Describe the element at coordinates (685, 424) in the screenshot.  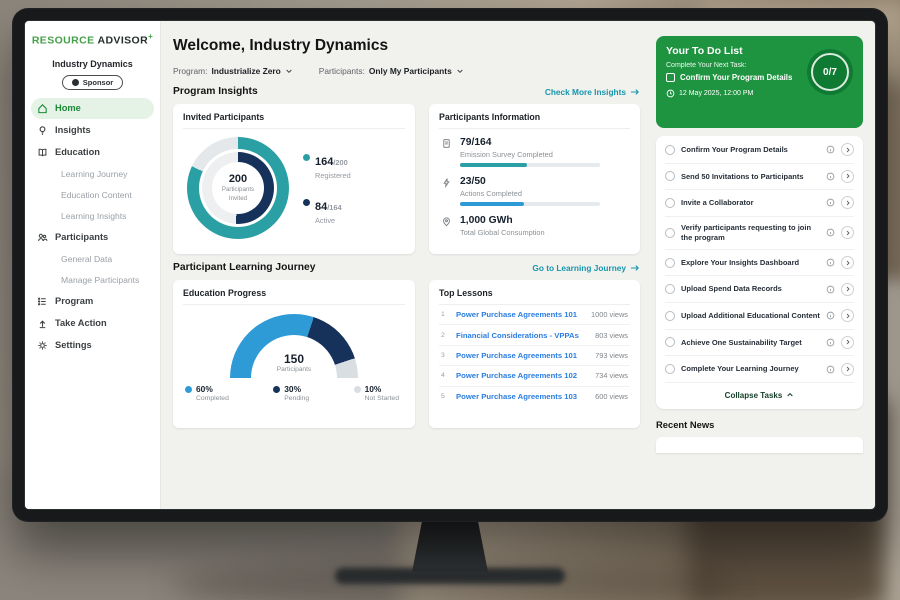
I see `recent-news-title: Recent News` at that location.